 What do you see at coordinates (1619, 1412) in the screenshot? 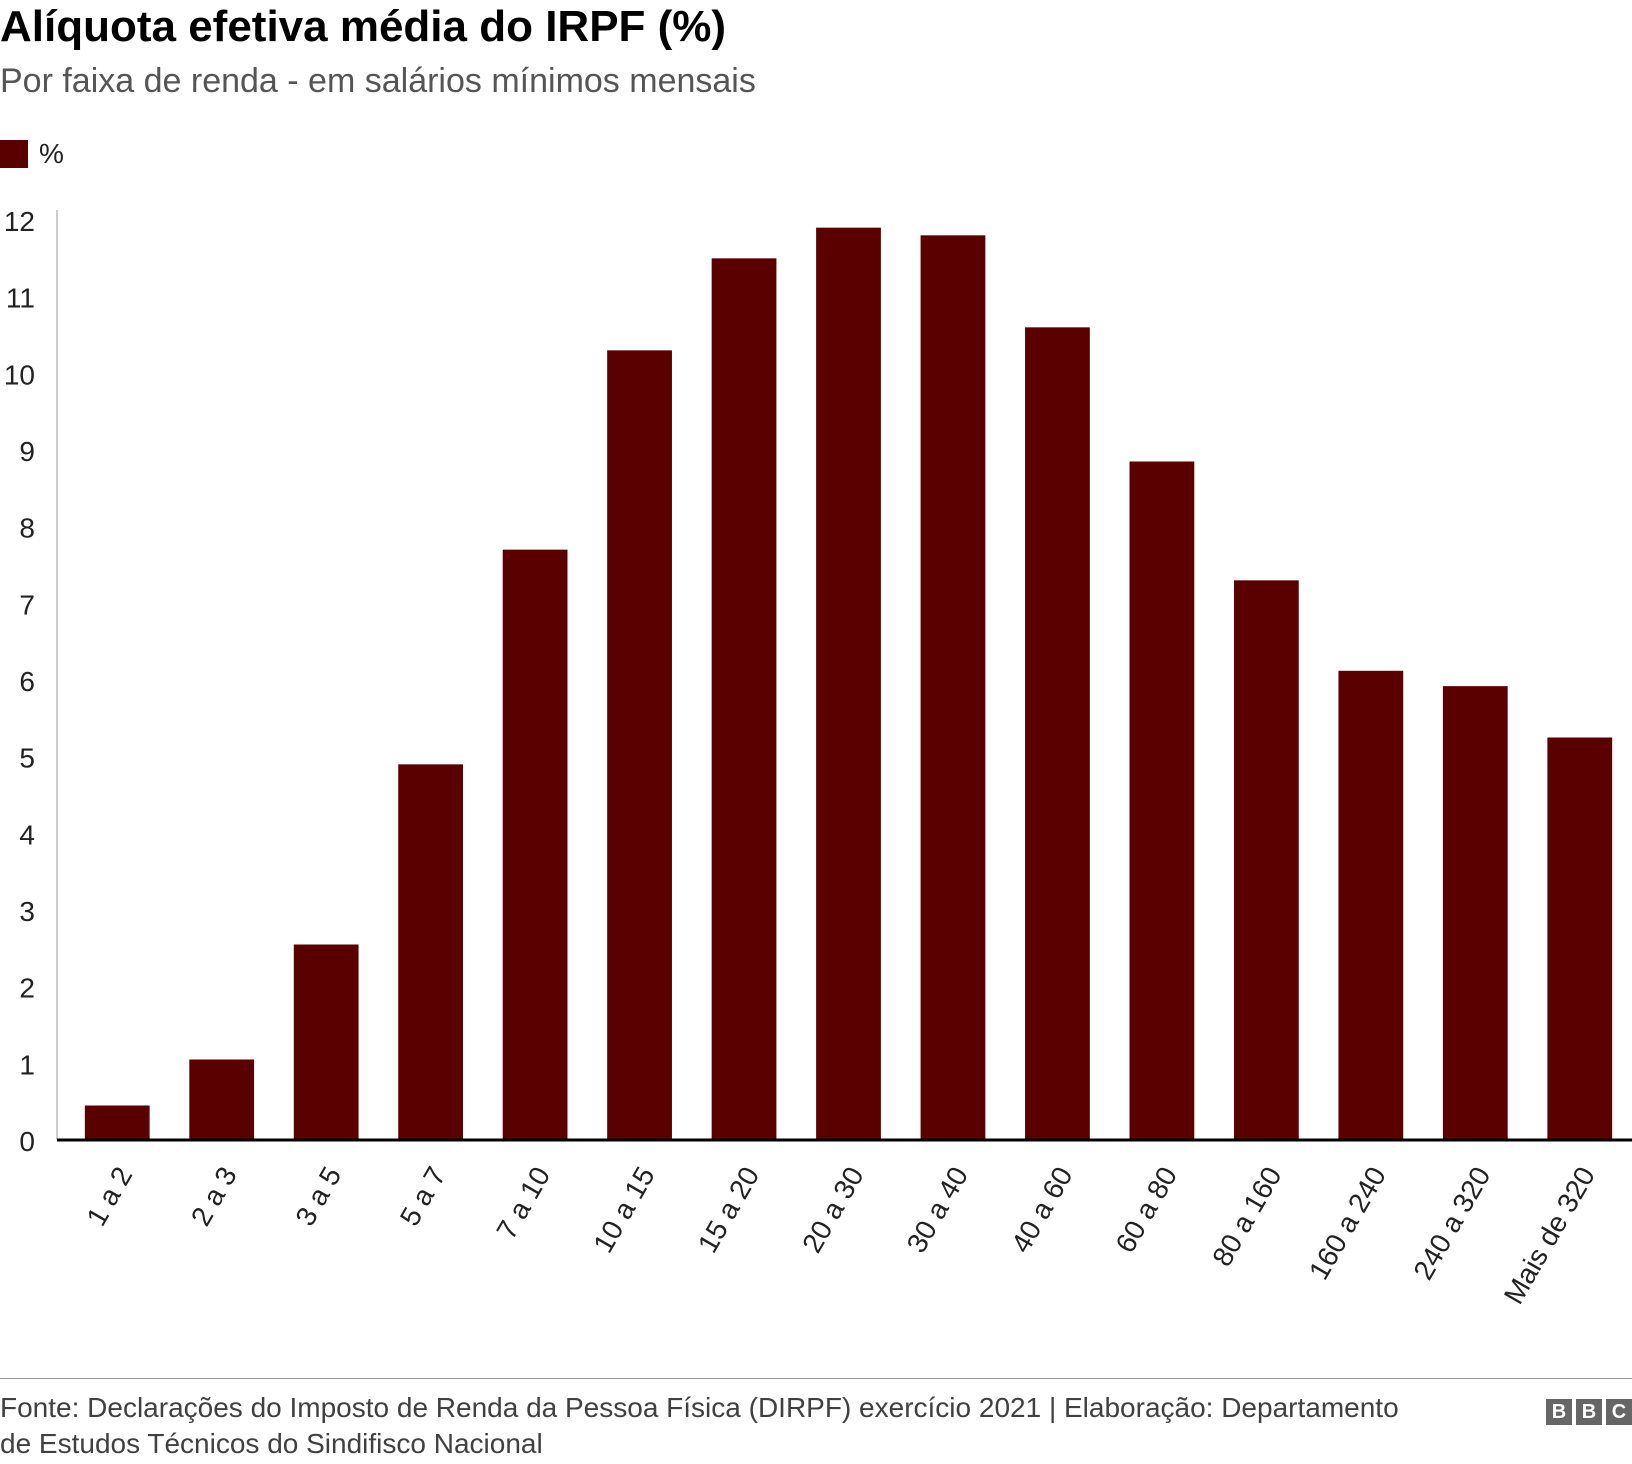
I see `bbc-logo-letter: C` at bounding box center [1619, 1412].